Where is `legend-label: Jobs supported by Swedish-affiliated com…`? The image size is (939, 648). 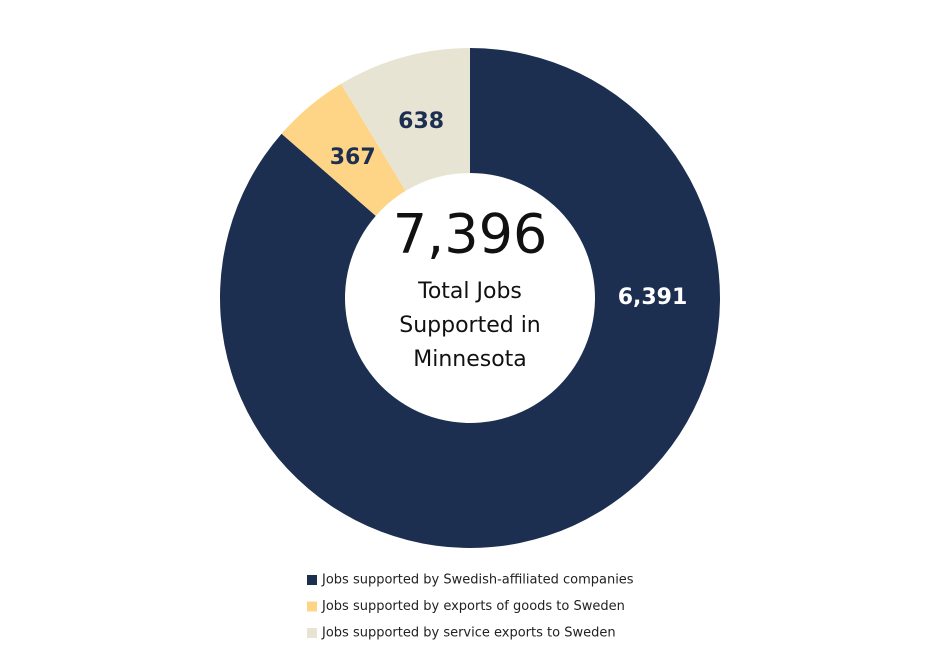 legend-label: Jobs supported by Swedish-affiliated com… is located at coordinates (477, 580).